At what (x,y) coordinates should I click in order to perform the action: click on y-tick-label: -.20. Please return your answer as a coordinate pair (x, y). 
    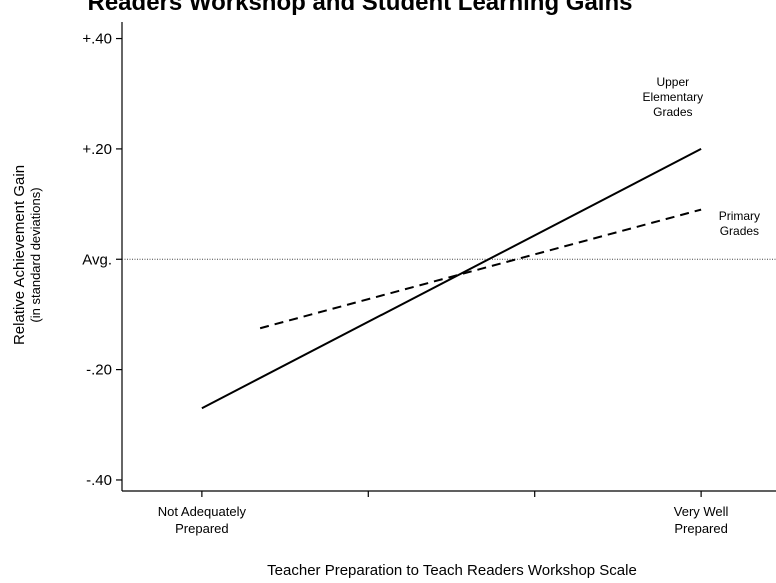
    Looking at the image, I should click on (99, 370).